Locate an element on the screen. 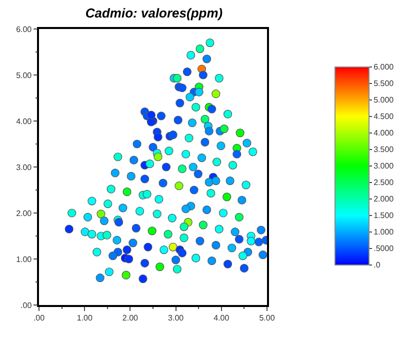  x-tick-label: 2.00 is located at coordinates (130, 317).